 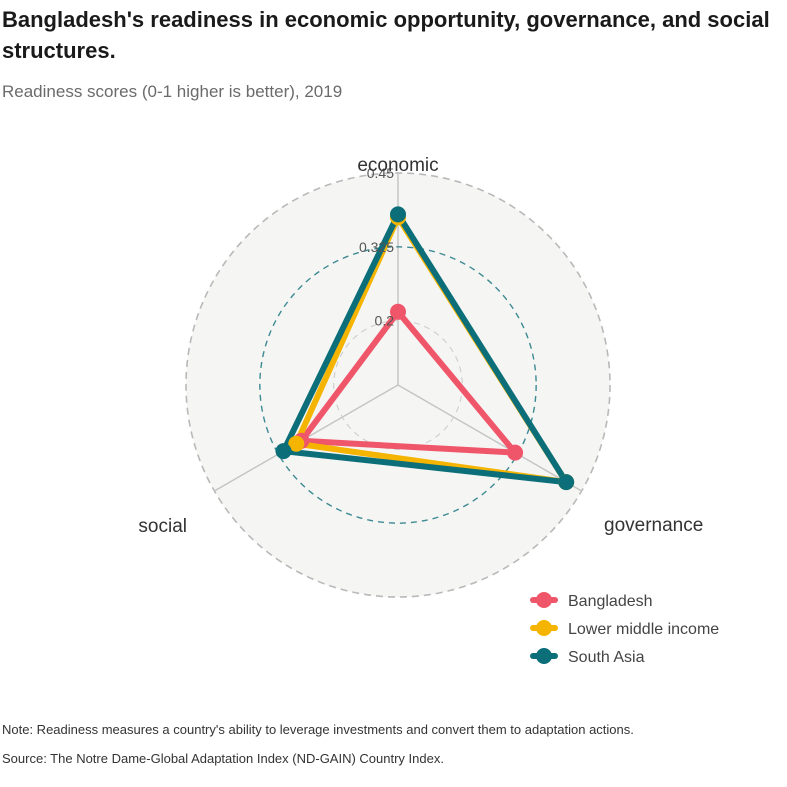 What do you see at coordinates (653, 525) in the screenshot?
I see `axis-label-governance: governance` at bounding box center [653, 525].